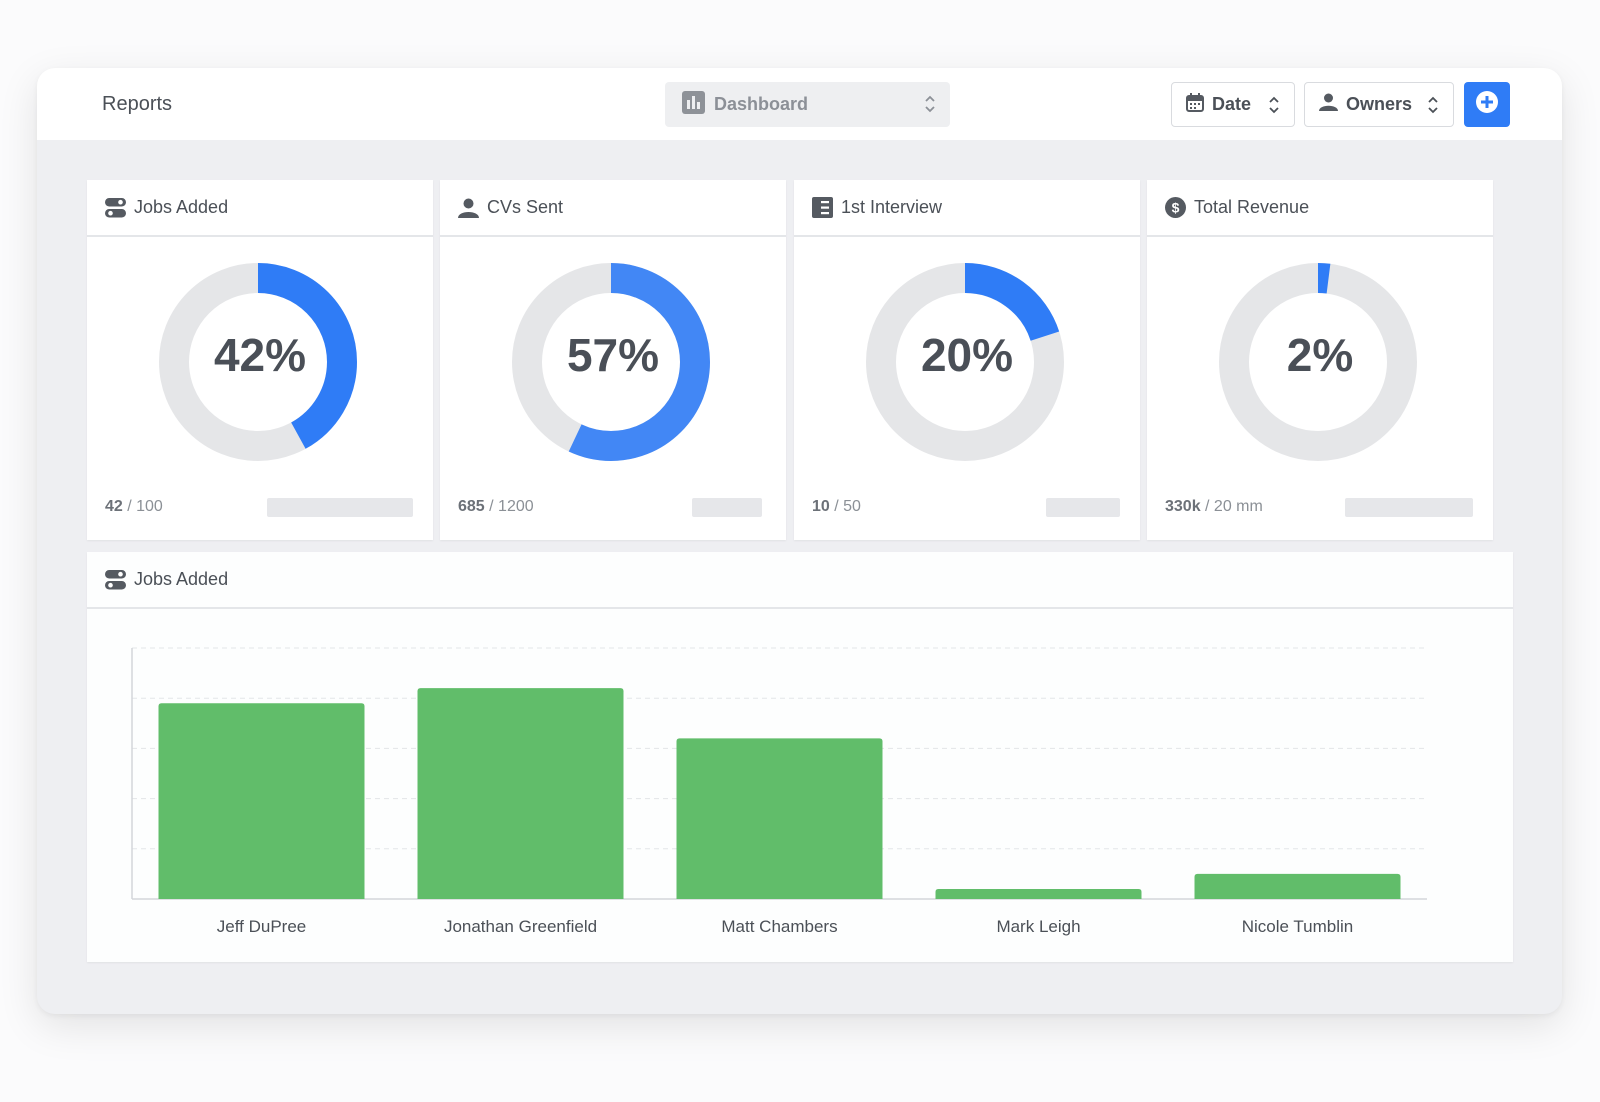 The image size is (1600, 1102). I want to click on kpi-count: 10 / 50, so click(836, 507).